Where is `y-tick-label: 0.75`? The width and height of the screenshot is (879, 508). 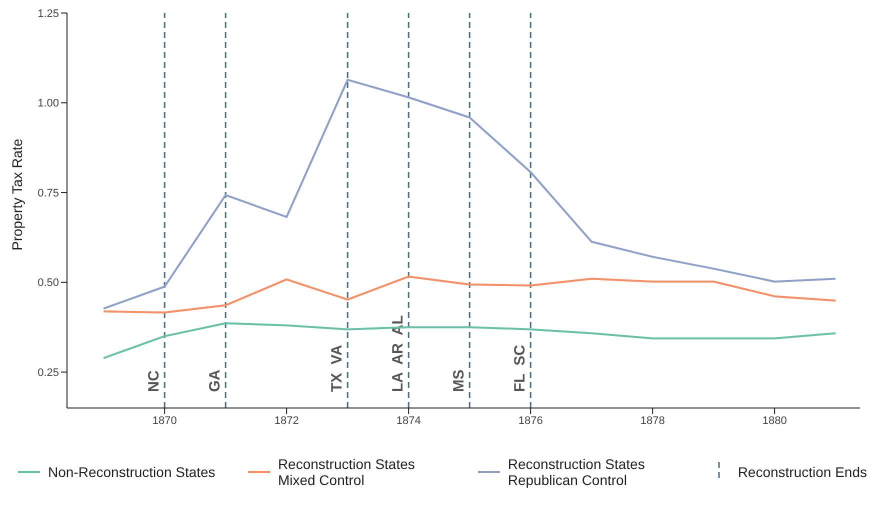
y-tick-label: 0.75 is located at coordinates (48, 193).